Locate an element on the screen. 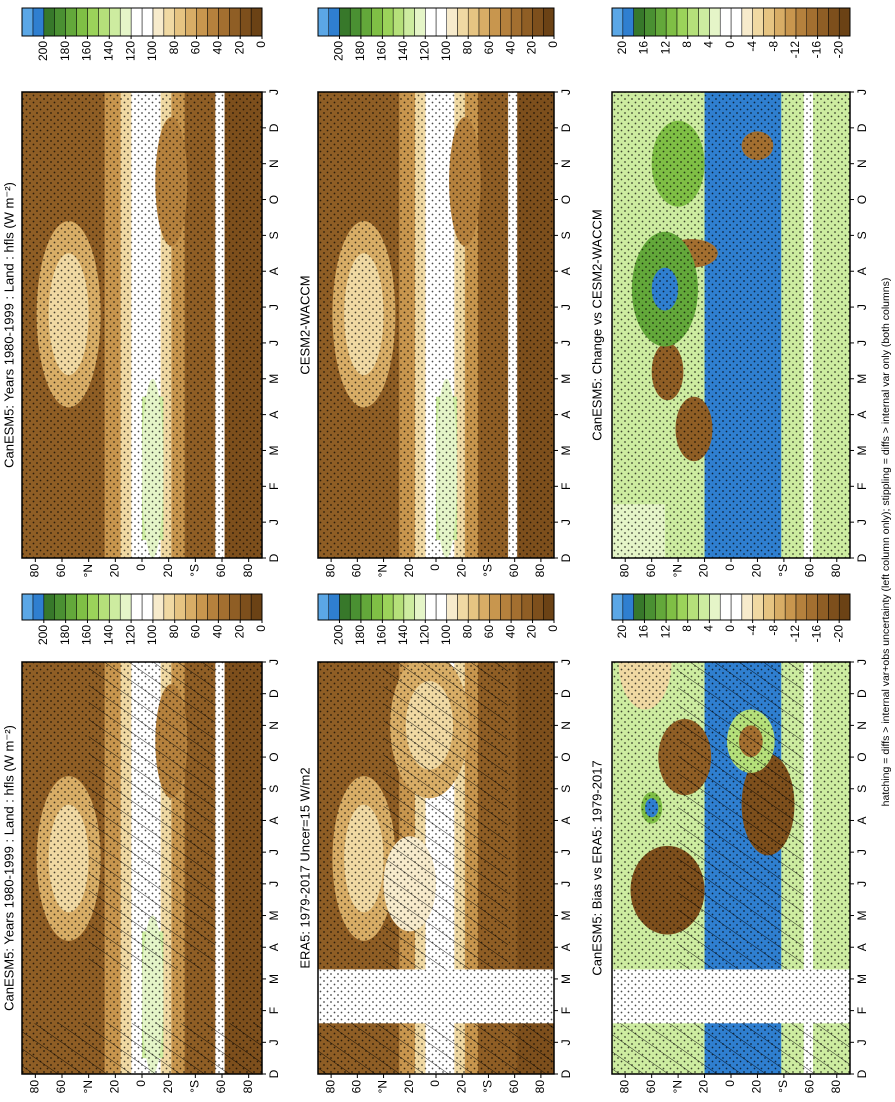 This screenshot has width=895, height=1102. colorbar-label: 200 is located at coordinates (339, 51).